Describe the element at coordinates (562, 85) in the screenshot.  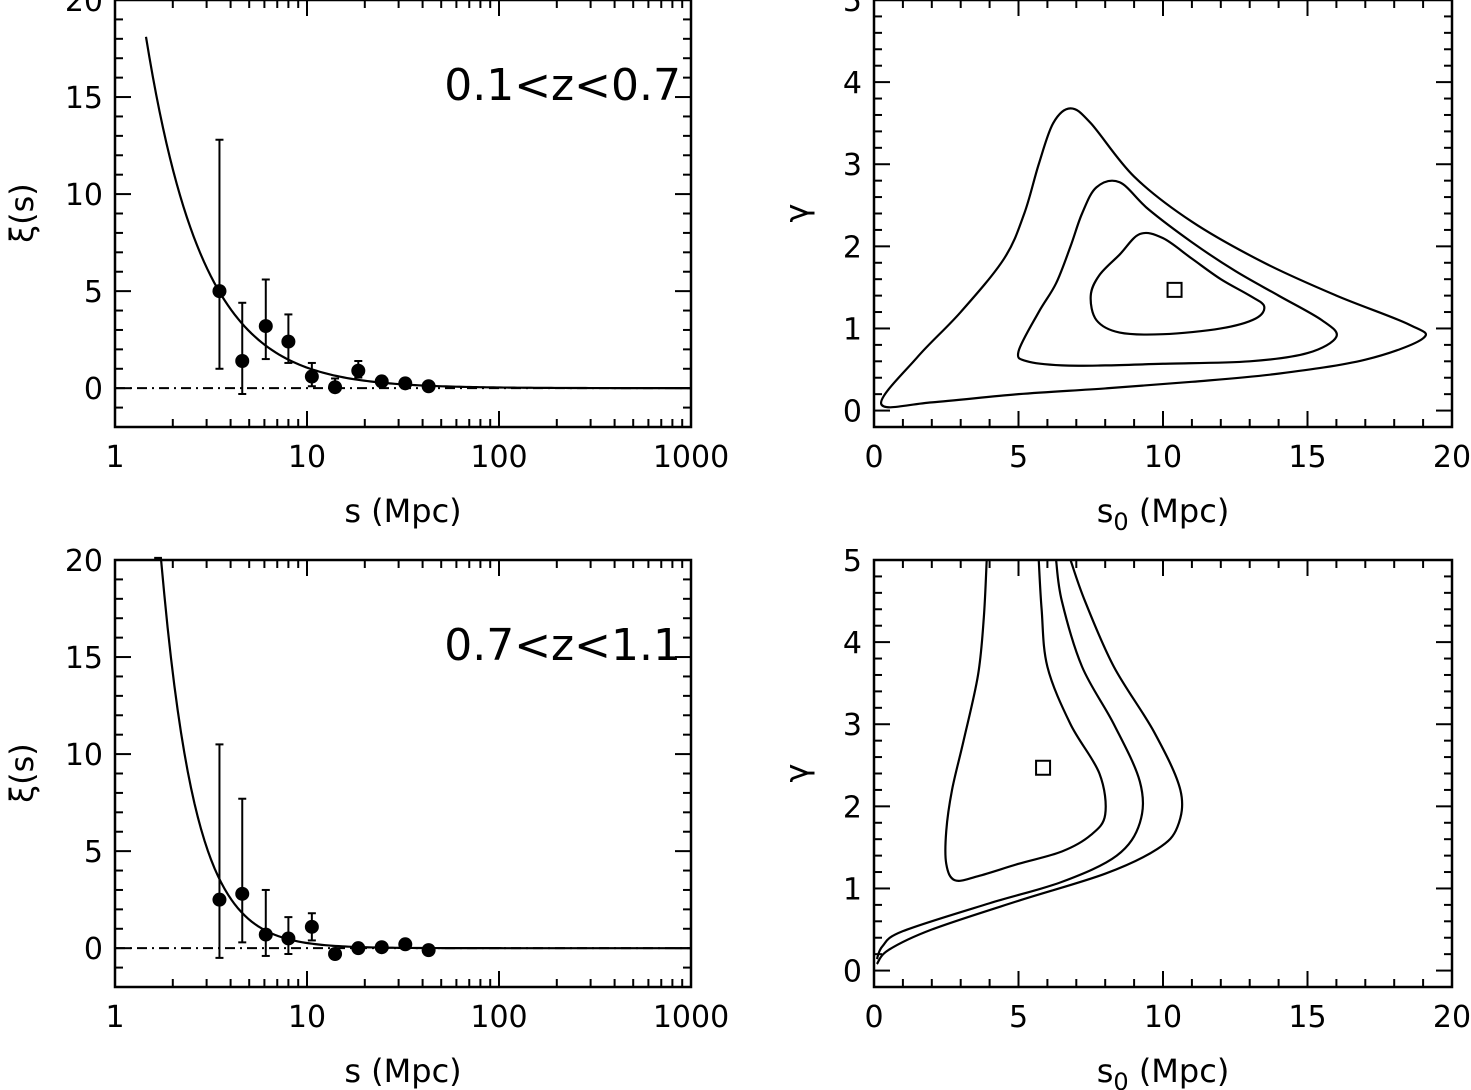
I see `redshift-annotation: 0.1<z<0.7` at that location.